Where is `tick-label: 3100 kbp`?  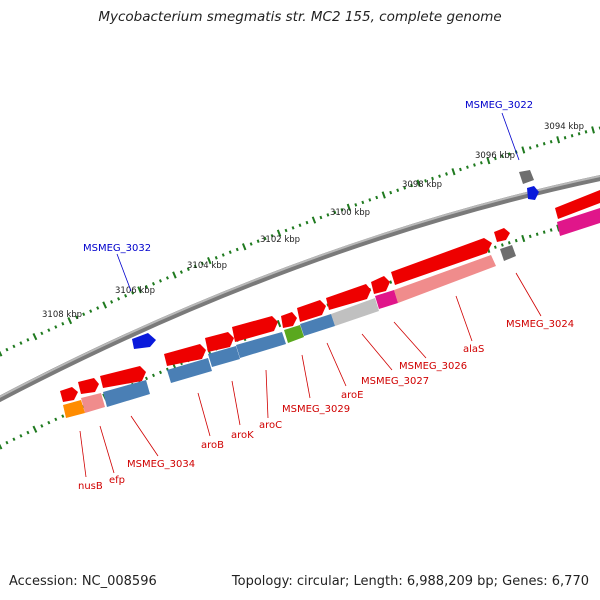
tick-label: 3100 kbp is located at coordinates (350, 213).